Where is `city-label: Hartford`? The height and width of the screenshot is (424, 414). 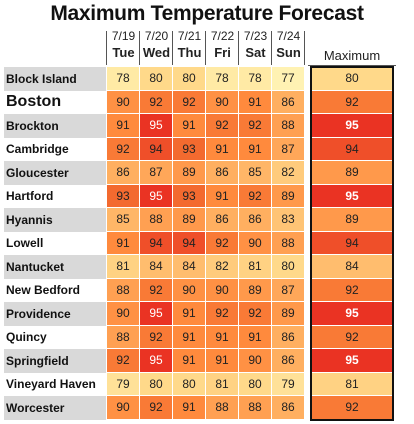
city-label: Hartford is located at coordinates (55, 196).